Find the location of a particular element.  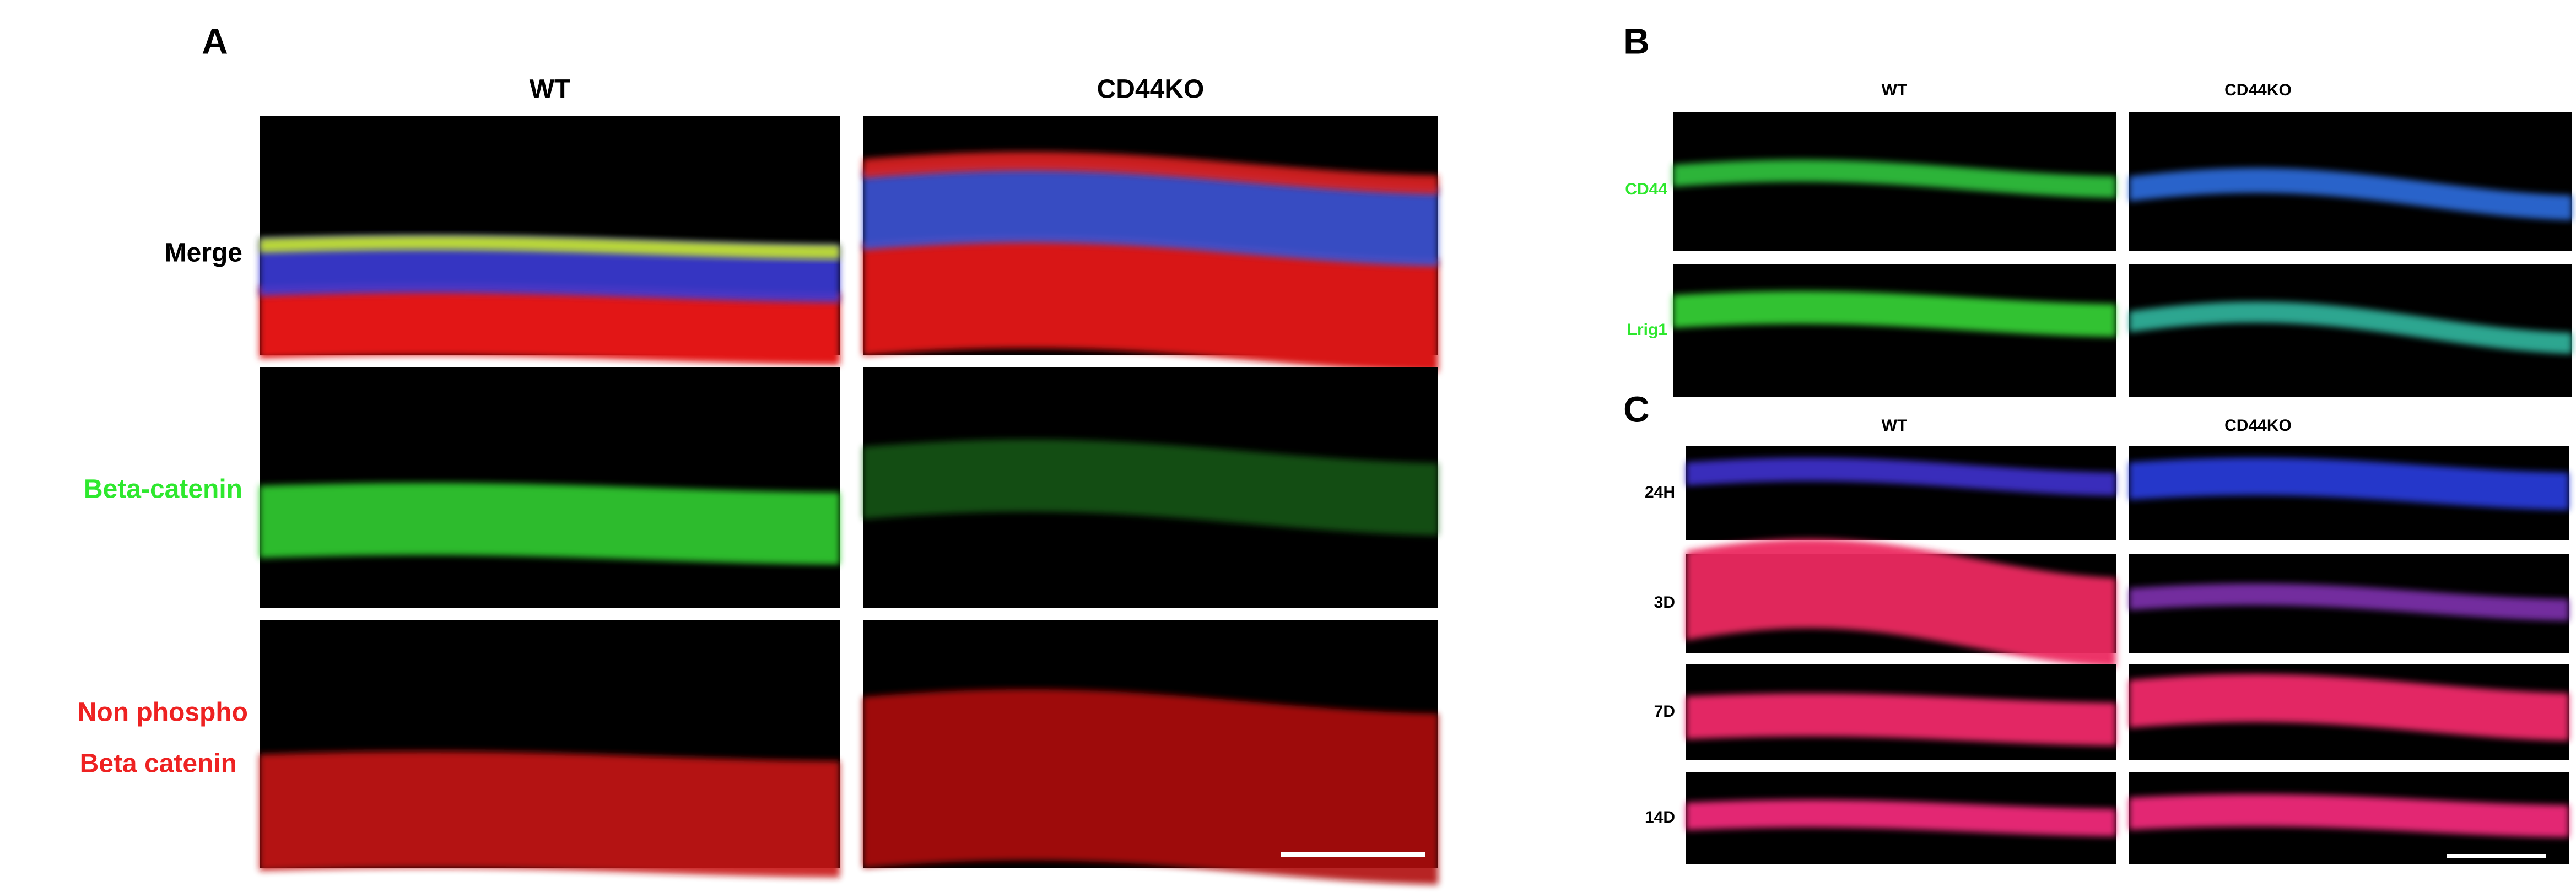

row-label: CD44 is located at coordinates (1646, 189).